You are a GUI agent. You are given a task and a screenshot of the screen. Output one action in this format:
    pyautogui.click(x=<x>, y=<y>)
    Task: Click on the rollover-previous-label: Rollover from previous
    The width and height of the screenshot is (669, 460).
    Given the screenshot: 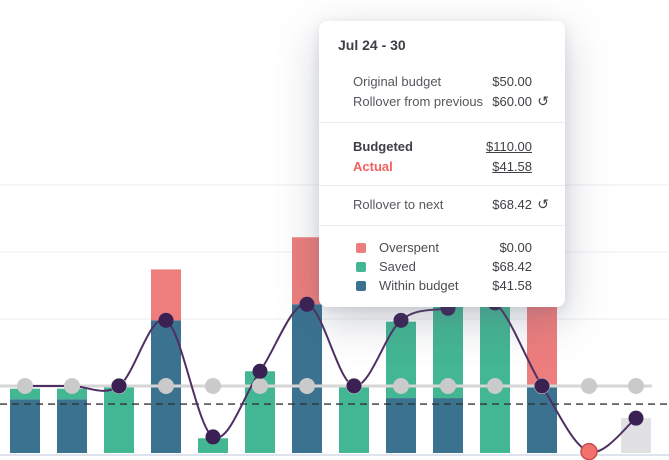 What is the action you would take?
    pyautogui.click(x=418, y=101)
    